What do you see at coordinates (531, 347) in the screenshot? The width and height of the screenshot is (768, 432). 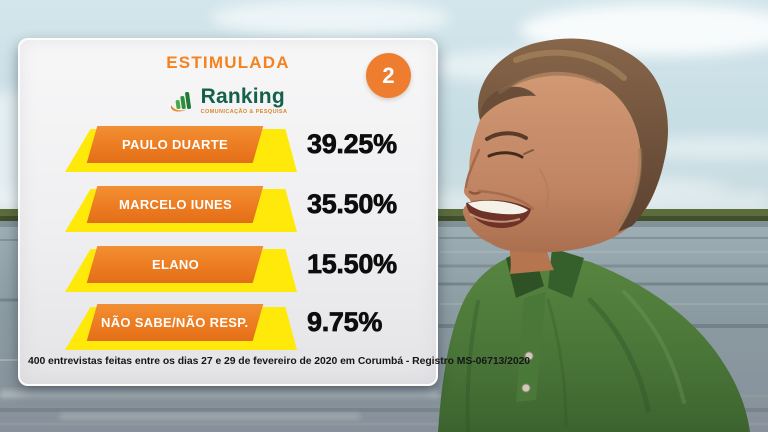 I see `placket` at bounding box center [531, 347].